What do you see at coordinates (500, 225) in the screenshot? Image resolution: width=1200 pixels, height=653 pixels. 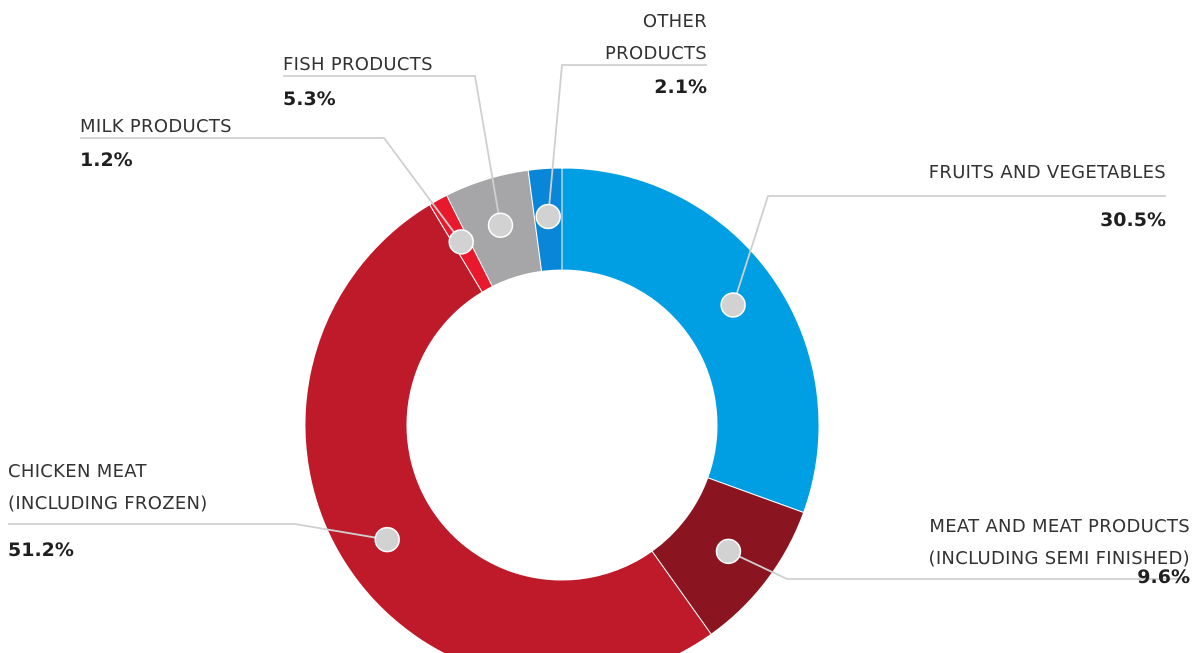 I see `marker-fish-products` at bounding box center [500, 225].